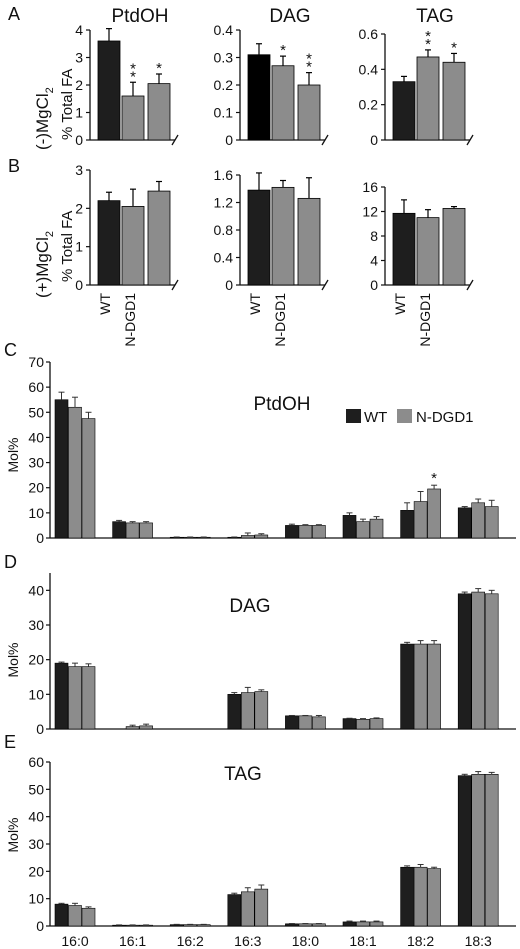 Image resolution: width=520 pixels, height=949 pixels. What do you see at coordinates (36, 387) in the screenshot?
I see `y-tick-label-C: 60` at bounding box center [36, 387].